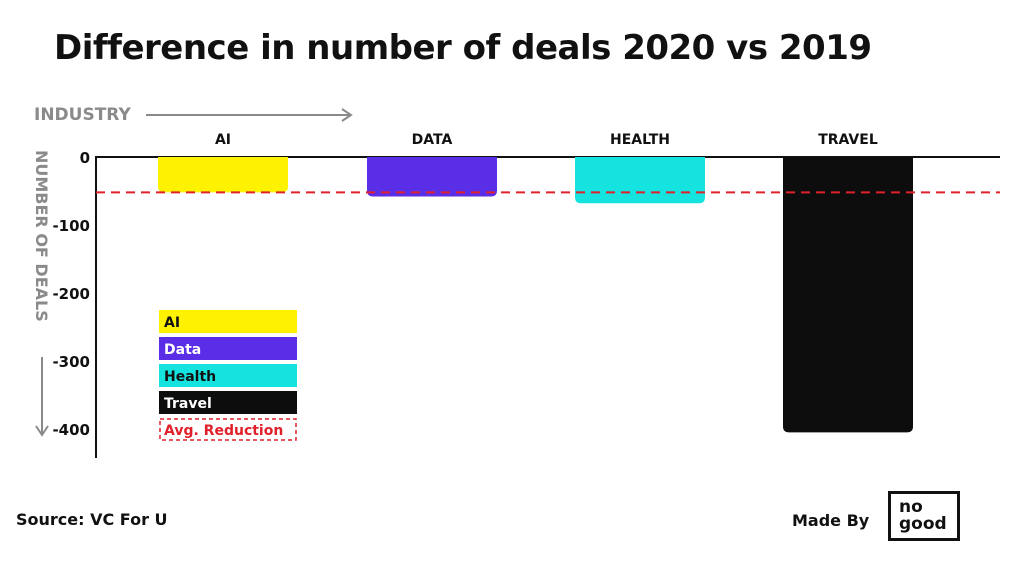  I want to click on legend-label: Health, so click(190, 377).